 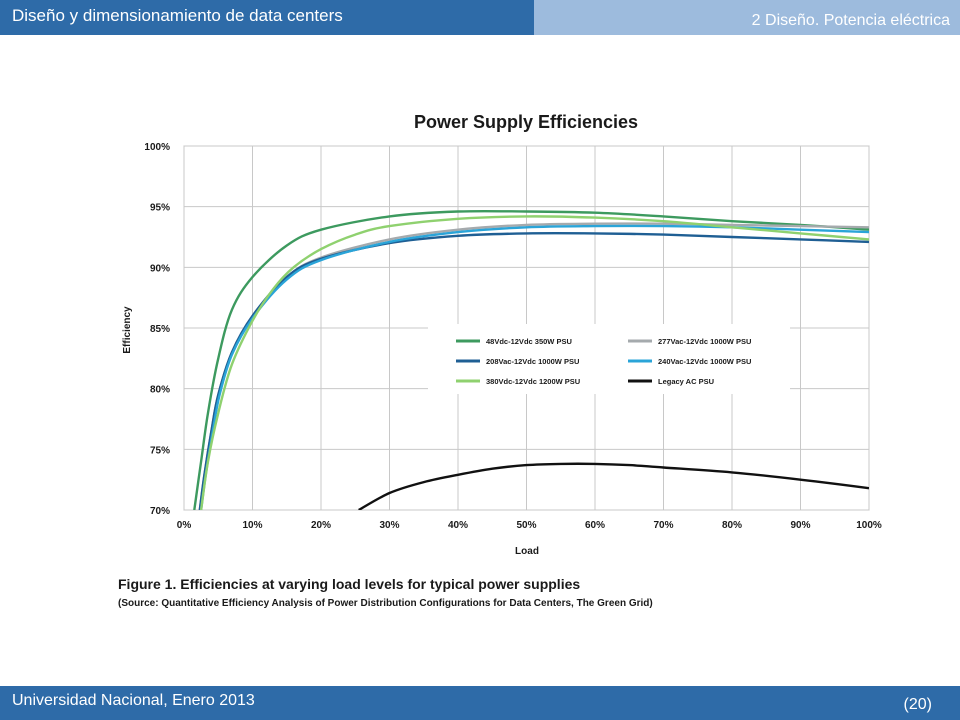 I want to click on legend-label: 48Vdc-12Vdc 350W PSU, so click(x=529, y=341).